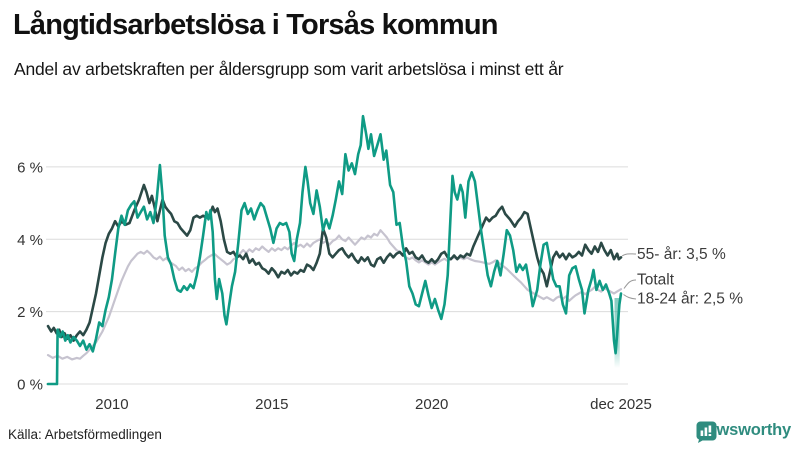 This screenshot has width=800, height=450. I want to click on newsworthy-logo: Newsworthy, so click(743, 432).